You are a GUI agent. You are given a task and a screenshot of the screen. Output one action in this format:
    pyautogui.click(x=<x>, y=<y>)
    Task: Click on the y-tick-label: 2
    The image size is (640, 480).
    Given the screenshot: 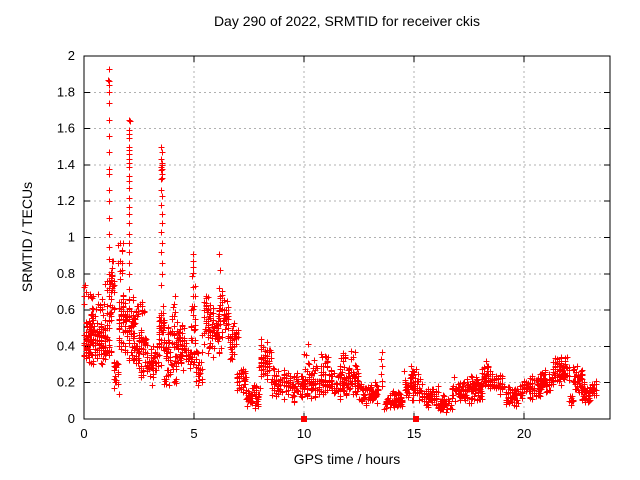 What is the action you would take?
    pyautogui.click(x=71, y=55)
    